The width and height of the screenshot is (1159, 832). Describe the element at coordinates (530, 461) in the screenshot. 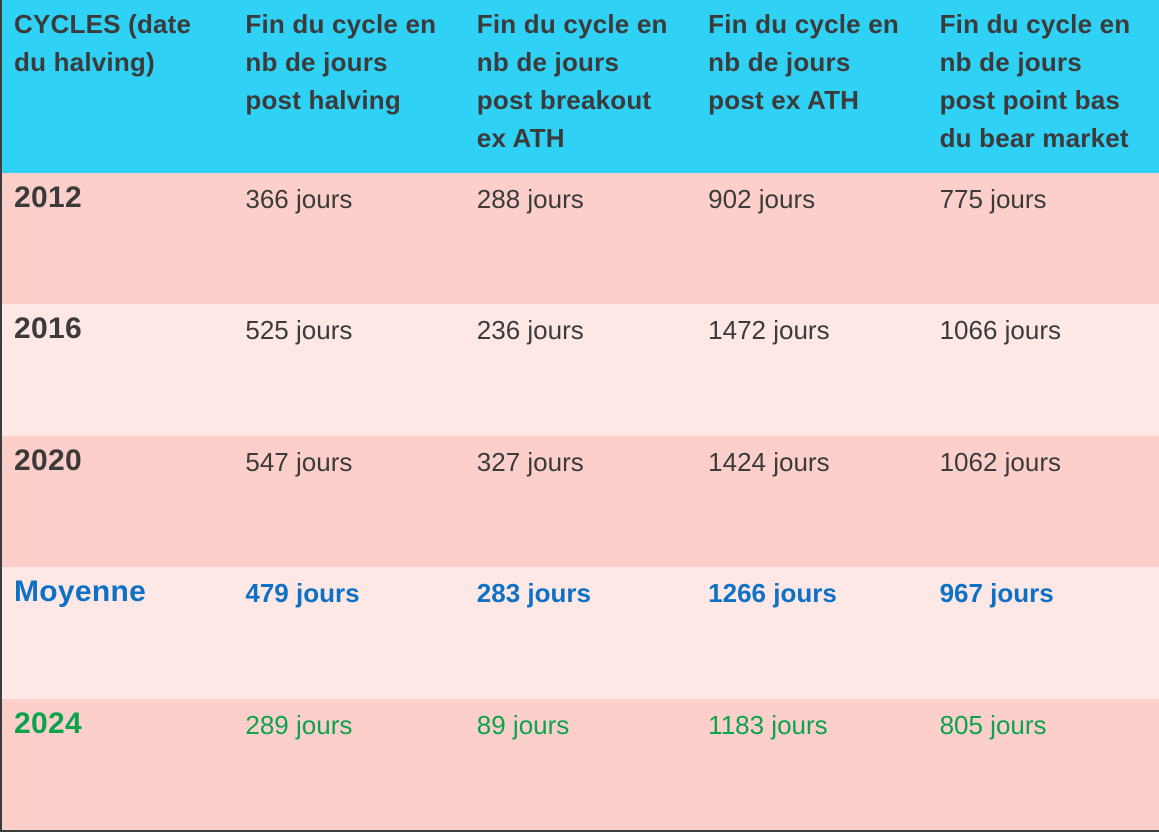

I see `table-cell: 327 jours` at that location.